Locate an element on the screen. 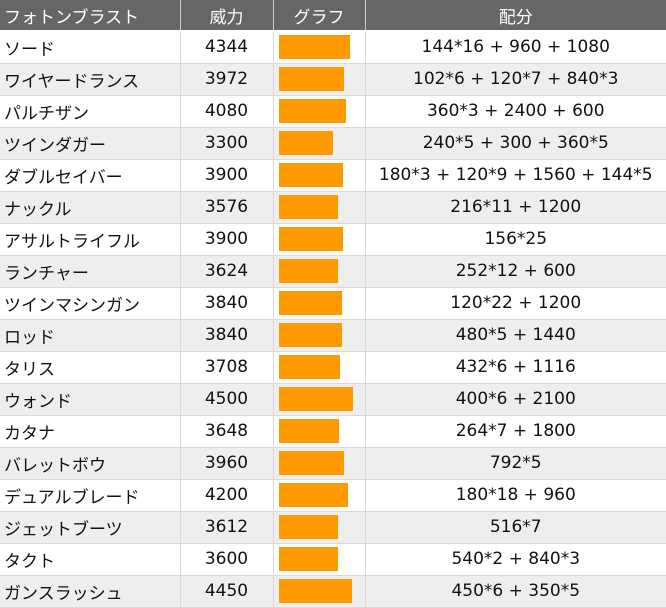  power-value: 3960 is located at coordinates (226, 463).